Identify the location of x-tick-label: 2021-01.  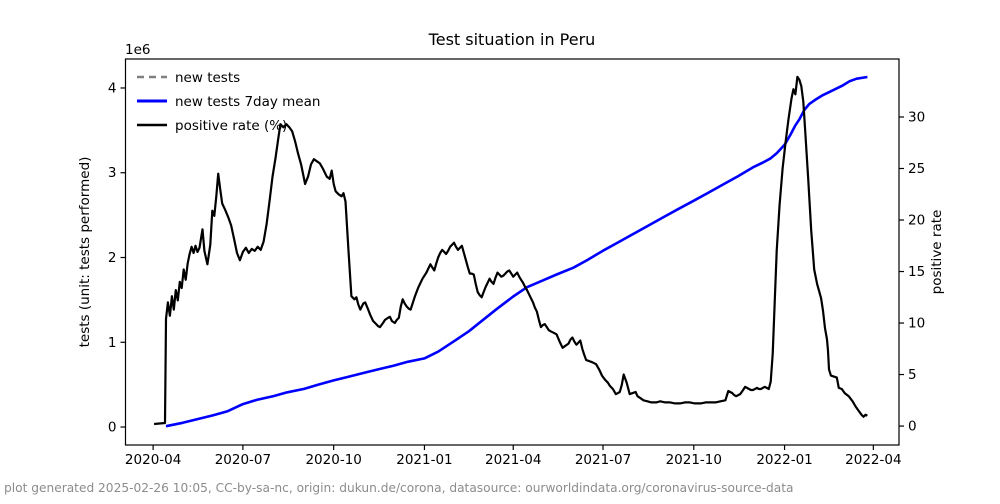
(424, 460).